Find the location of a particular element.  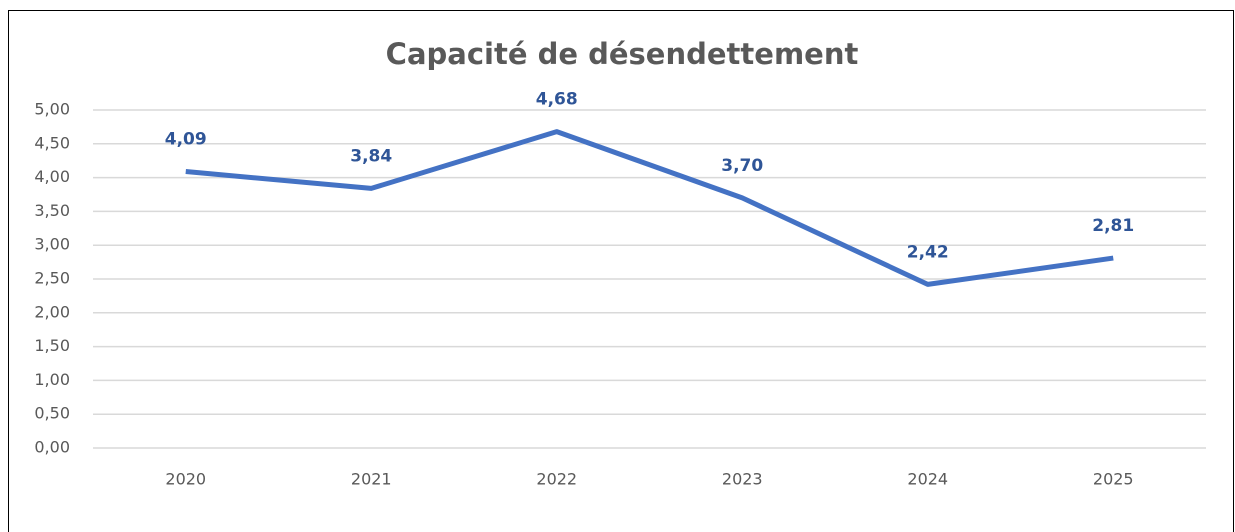

y-tick-label: 2,50 is located at coordinates (52, 278).